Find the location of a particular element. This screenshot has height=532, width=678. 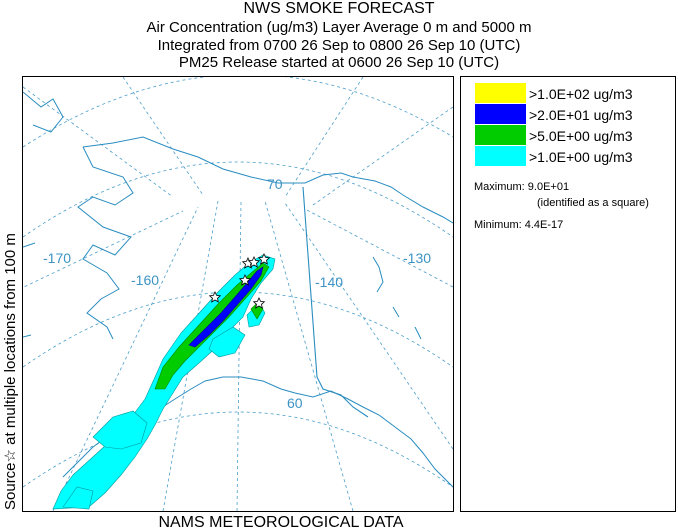

maximum-note: (identified as a square) is located at coordinates (593, 203).